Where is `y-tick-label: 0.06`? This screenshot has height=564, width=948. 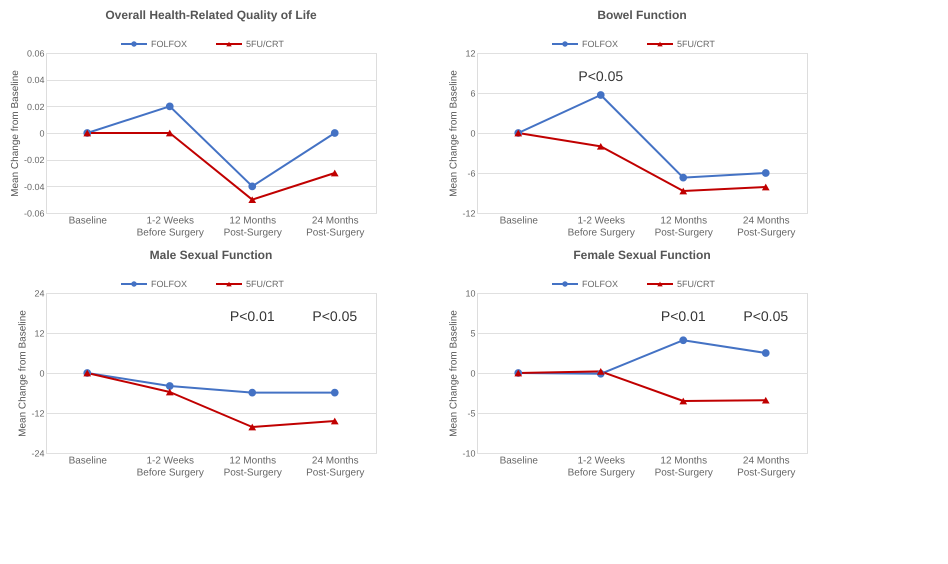 y-tick-label: 0.06 is located at coordinates (35, 53).